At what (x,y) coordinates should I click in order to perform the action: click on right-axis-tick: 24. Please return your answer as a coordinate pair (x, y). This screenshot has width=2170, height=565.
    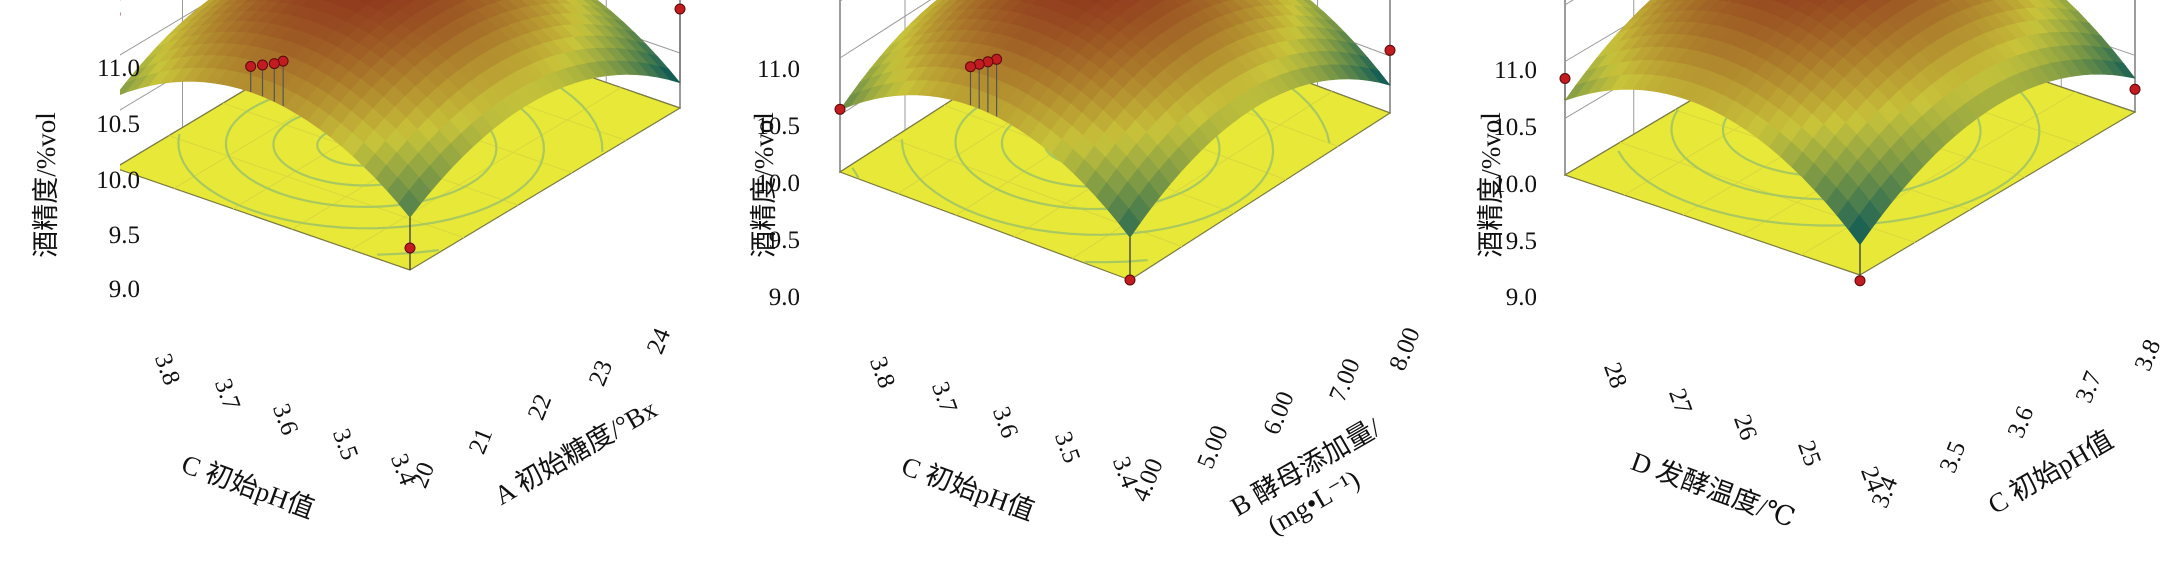
    Looking at the image, I should click on (659, 341).